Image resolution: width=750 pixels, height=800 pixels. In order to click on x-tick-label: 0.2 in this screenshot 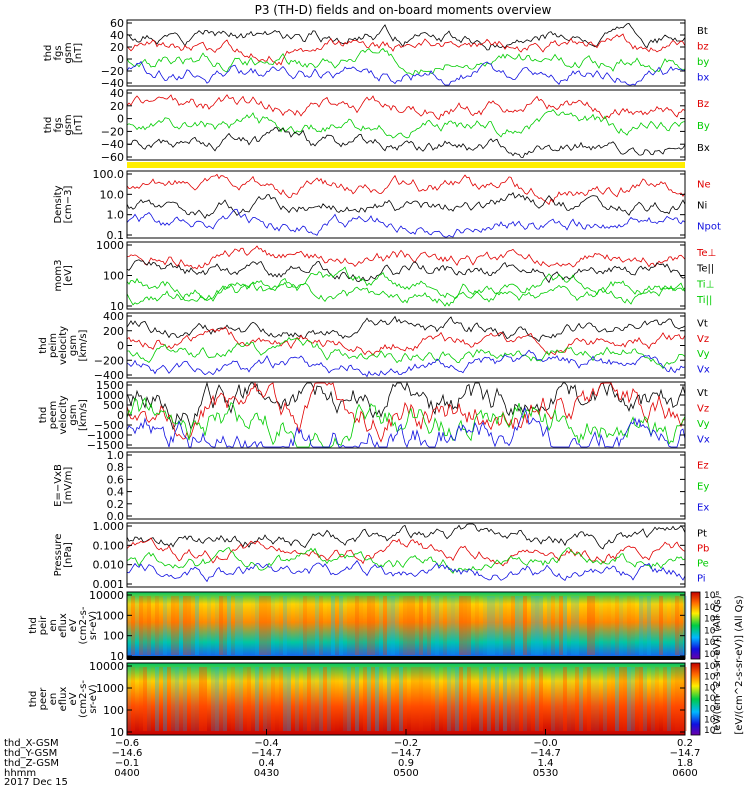, I will do `click(685, 743)`.